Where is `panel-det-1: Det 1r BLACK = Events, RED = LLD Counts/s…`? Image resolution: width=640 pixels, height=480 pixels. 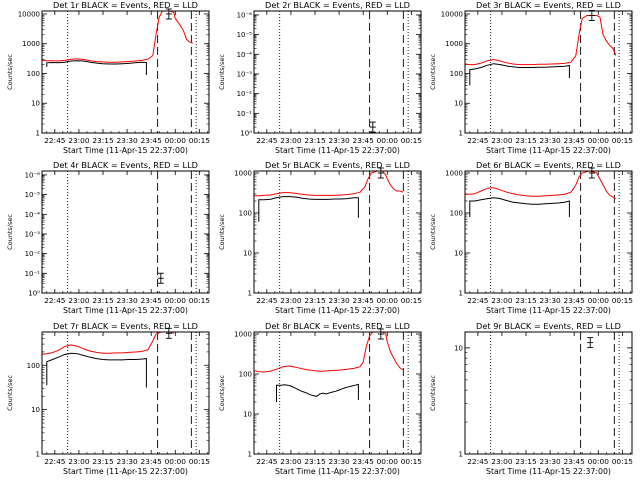 panel-det-1: Det 1r BLACK = Events, RED = LLD Counts/s… is located at coordinates (108, 77).